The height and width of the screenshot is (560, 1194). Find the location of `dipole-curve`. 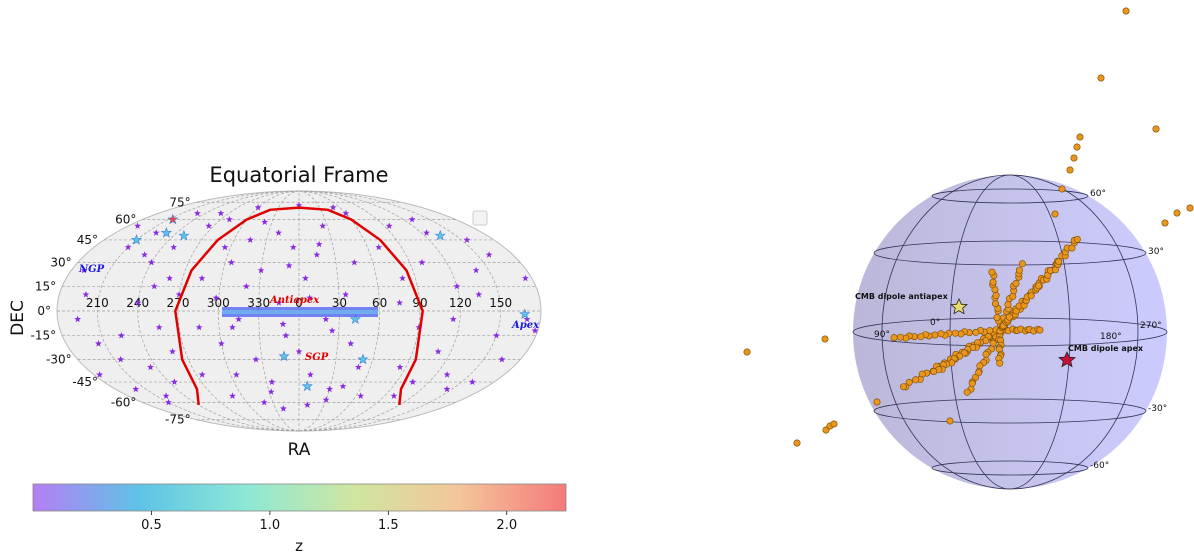

dipole-curve is located at coordinates (299, 306).